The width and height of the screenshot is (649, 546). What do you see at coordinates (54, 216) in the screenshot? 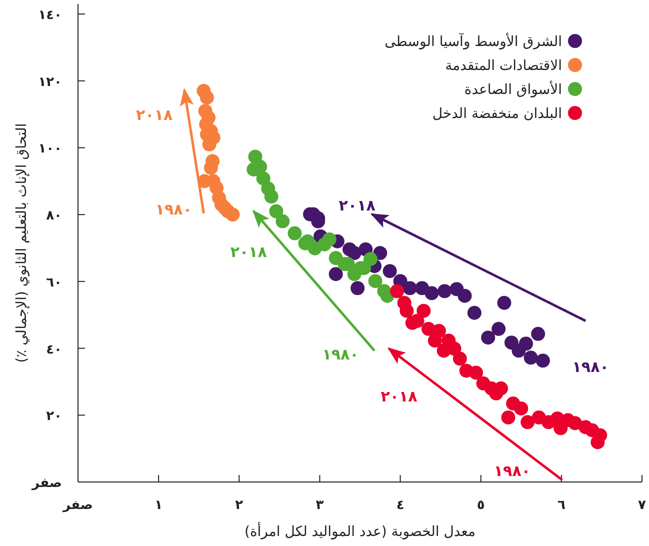
I see `y-tick-label: ٨٠` at bounding box center [54, 216].